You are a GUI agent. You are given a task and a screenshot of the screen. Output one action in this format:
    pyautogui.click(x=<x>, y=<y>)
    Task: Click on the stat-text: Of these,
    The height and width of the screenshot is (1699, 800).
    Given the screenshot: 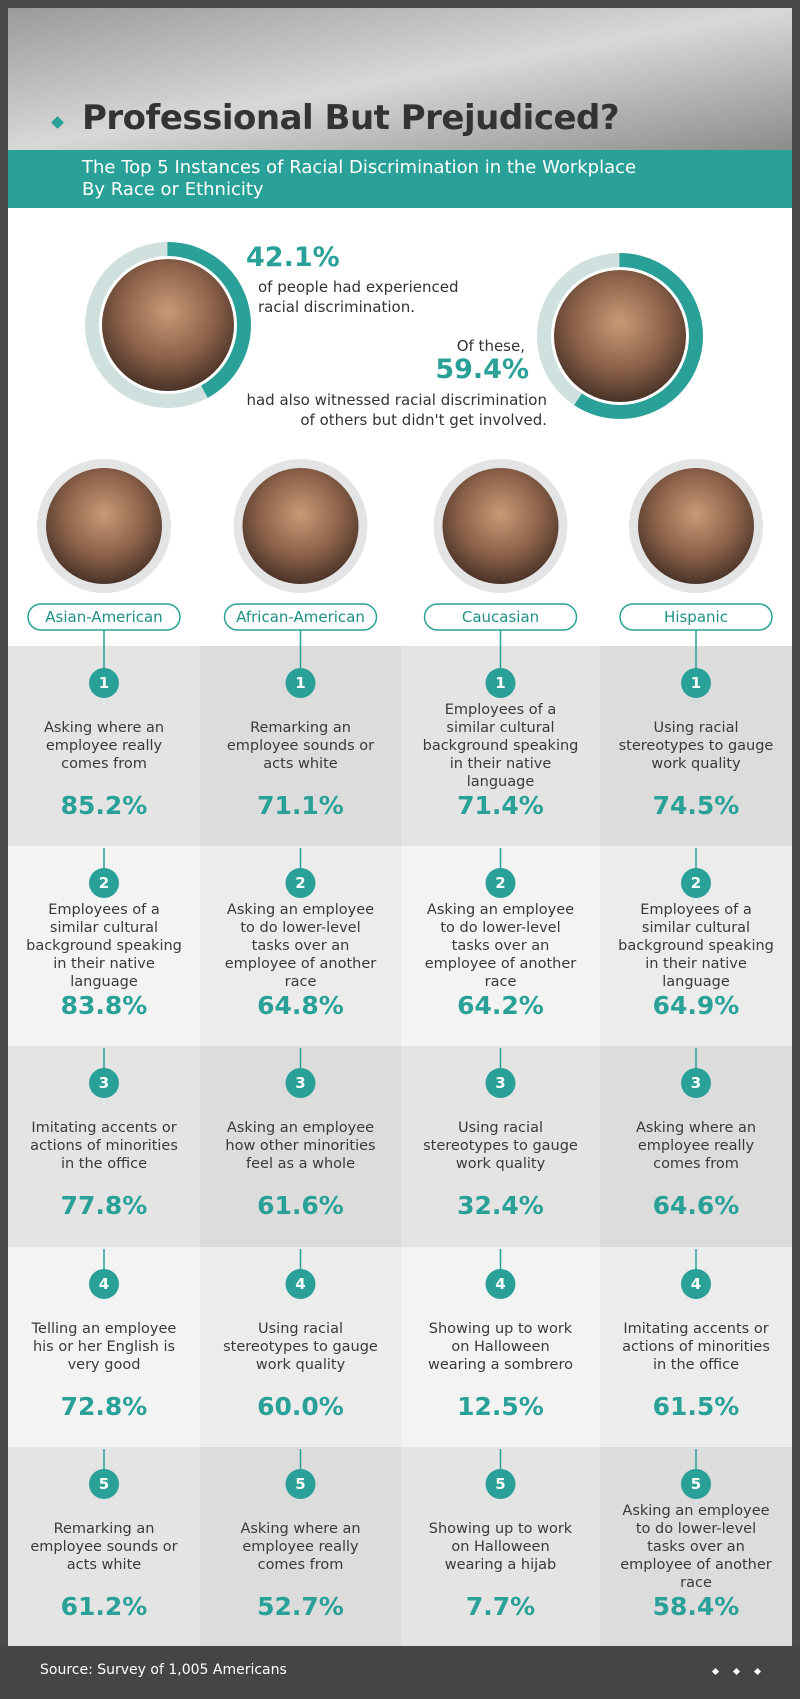 What is the action you would take?
    pyautogui.click(x=490, y=346)
    